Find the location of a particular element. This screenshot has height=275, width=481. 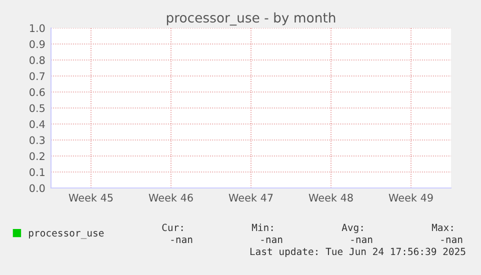

chart-title: processor_use - by month is located at coordinates (251, 19).